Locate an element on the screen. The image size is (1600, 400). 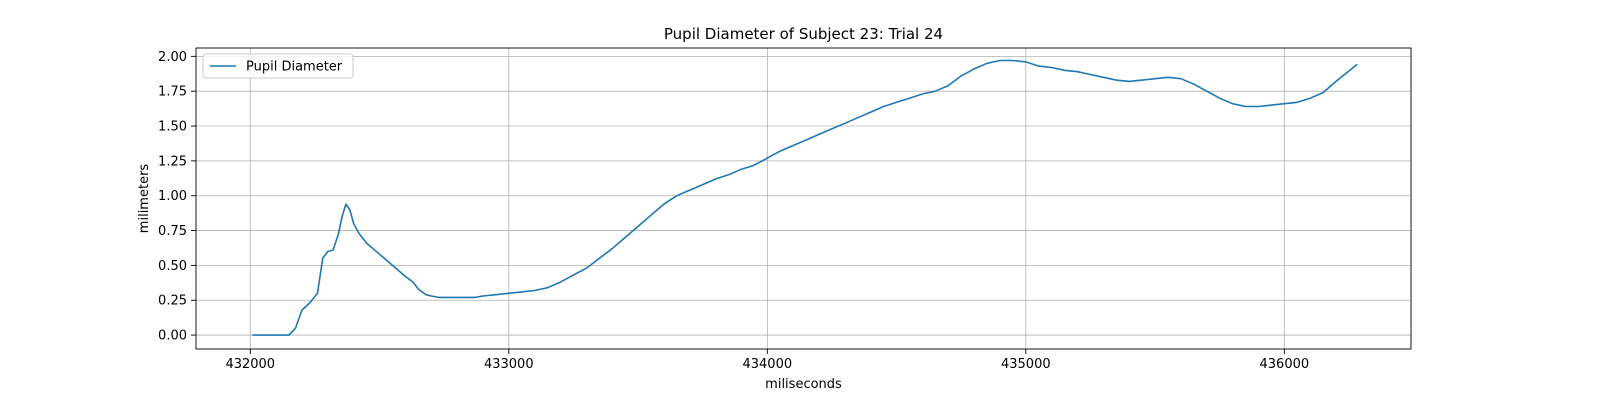
legend-label: Pupil Diameter is located at coordinates (294, 67).